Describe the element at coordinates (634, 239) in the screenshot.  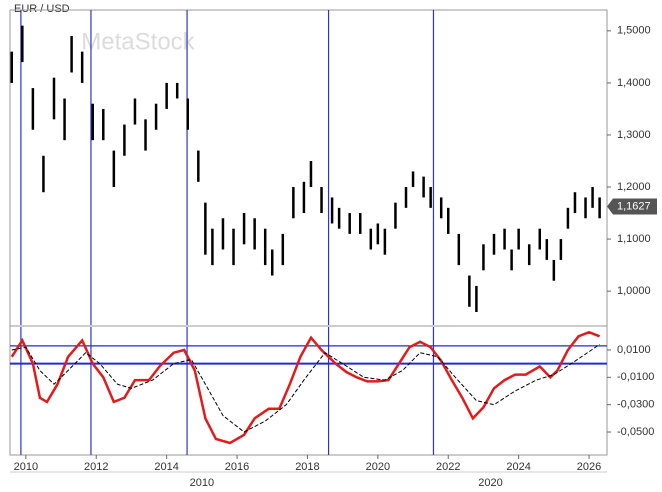
I see `y-tick-label: 1,1000` at that location.